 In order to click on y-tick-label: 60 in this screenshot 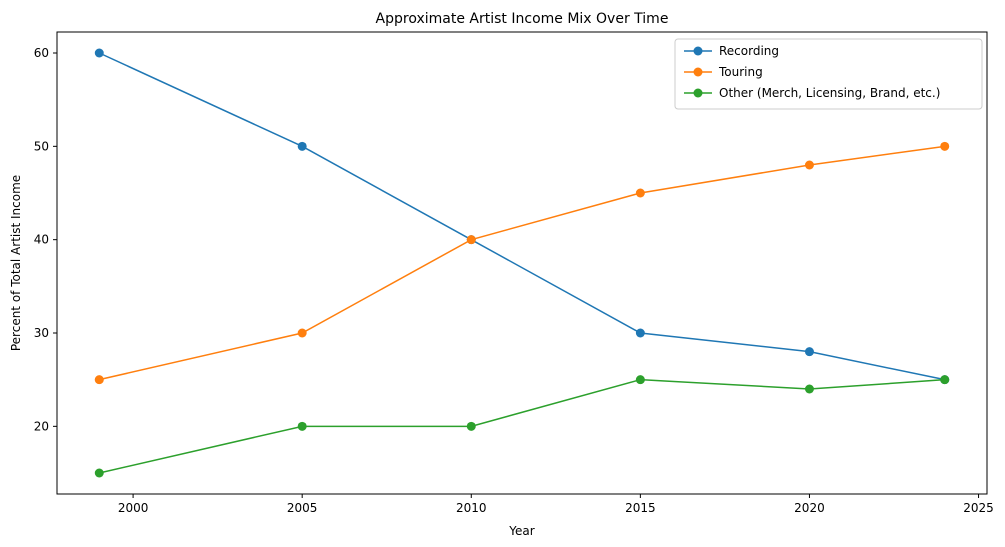, I will do `click(41, 53)`.